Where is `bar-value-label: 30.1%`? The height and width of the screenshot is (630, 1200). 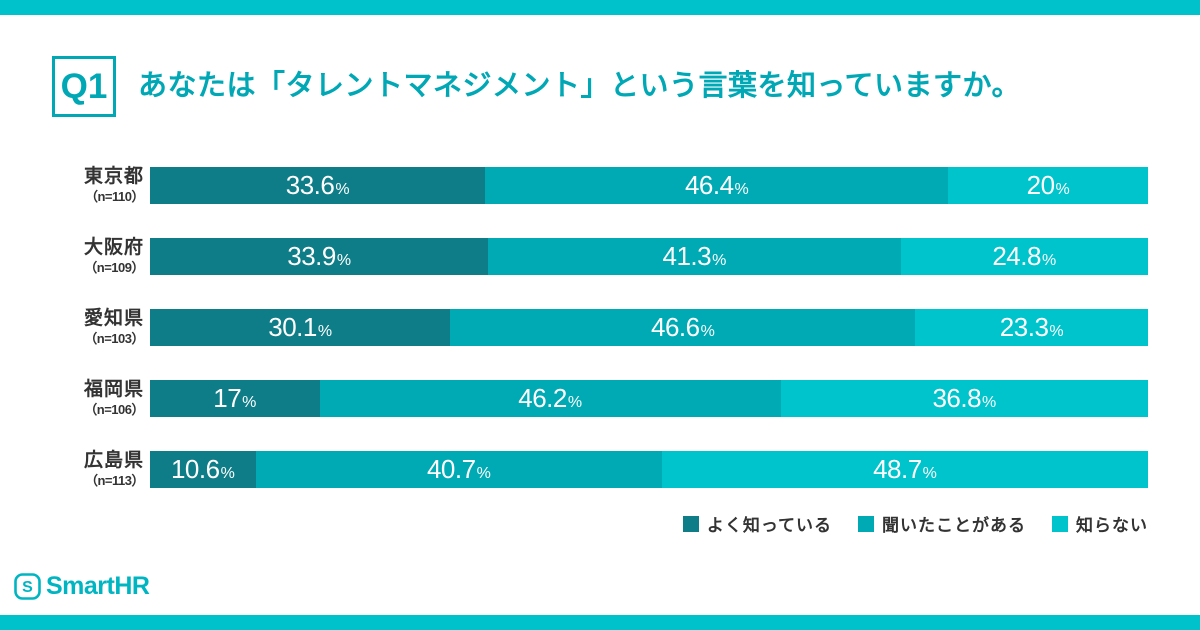
bar-value-label: 30.1% is located at coordinates (300, 326).